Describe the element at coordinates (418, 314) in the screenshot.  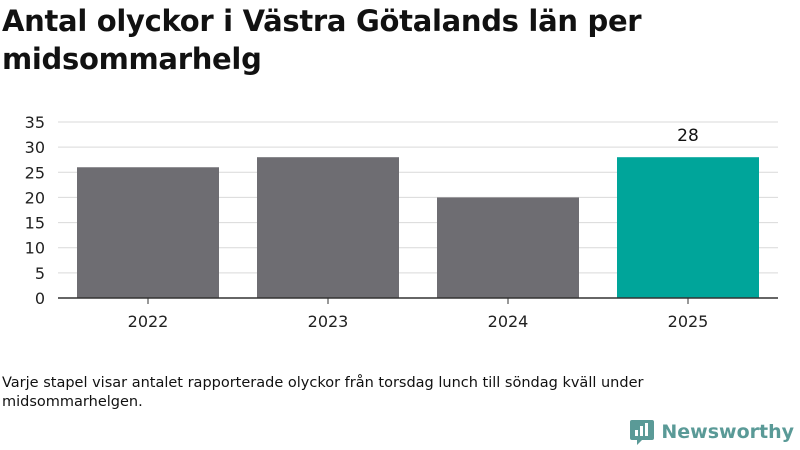
I see `x-axis-ticks: 2022 2023 2024 2025` at that location.